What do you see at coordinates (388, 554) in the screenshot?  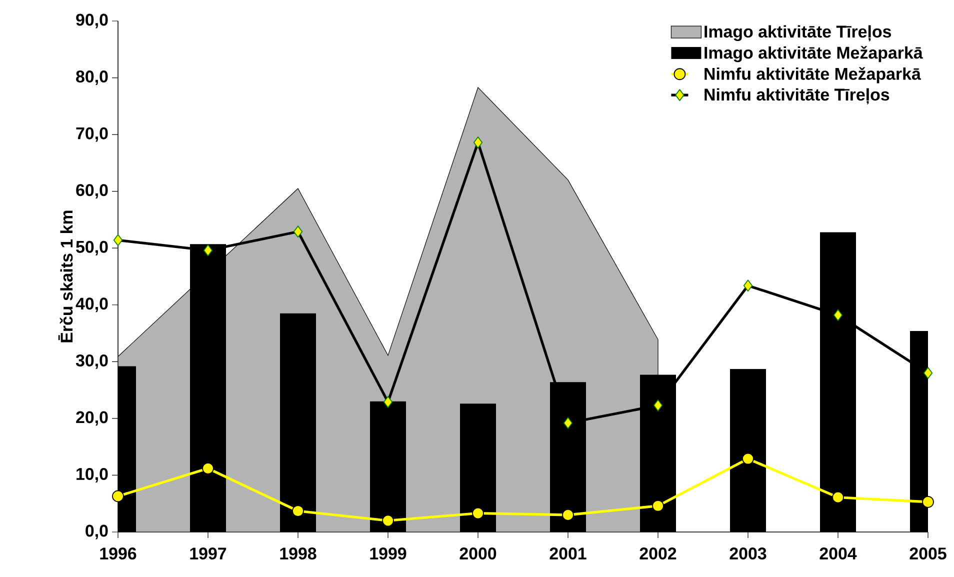 I see `x-tick-label: 1999` at bounding box center [388, 554].